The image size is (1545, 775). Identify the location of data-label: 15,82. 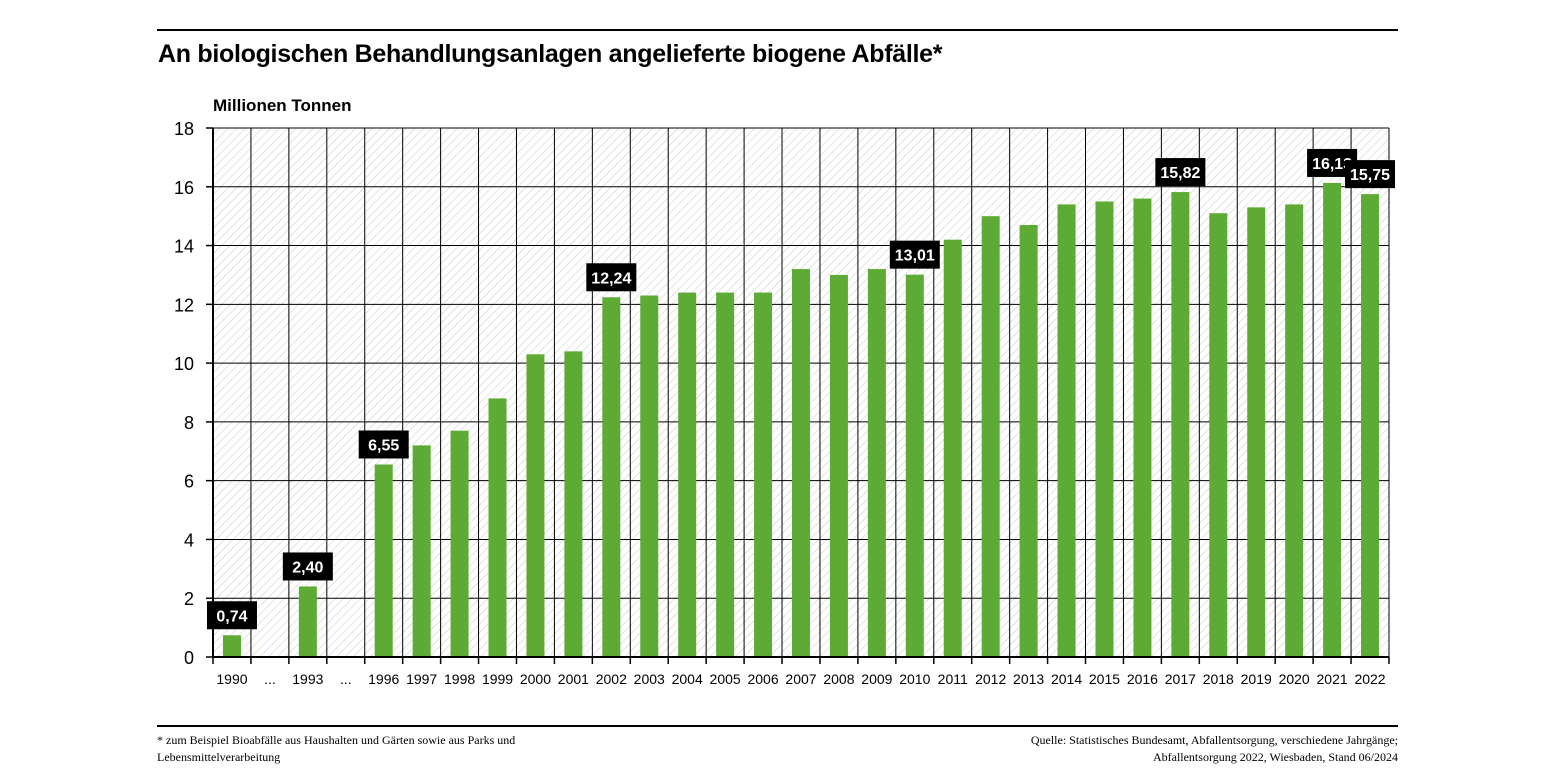
(1180, 172).